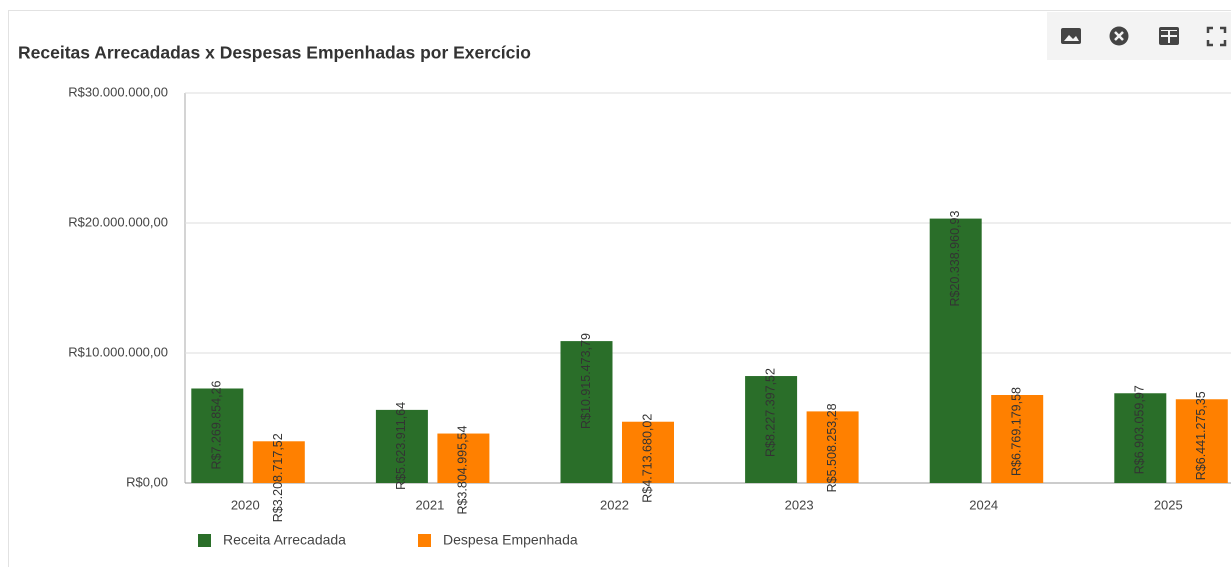 Image resolution: width=1231 pixels, height=567 pixels. What do you see at coordinates (118, 351) in the screenshot?
I see `y-tick-label: R$10.000.000,00` at bounding box center [118, 351].